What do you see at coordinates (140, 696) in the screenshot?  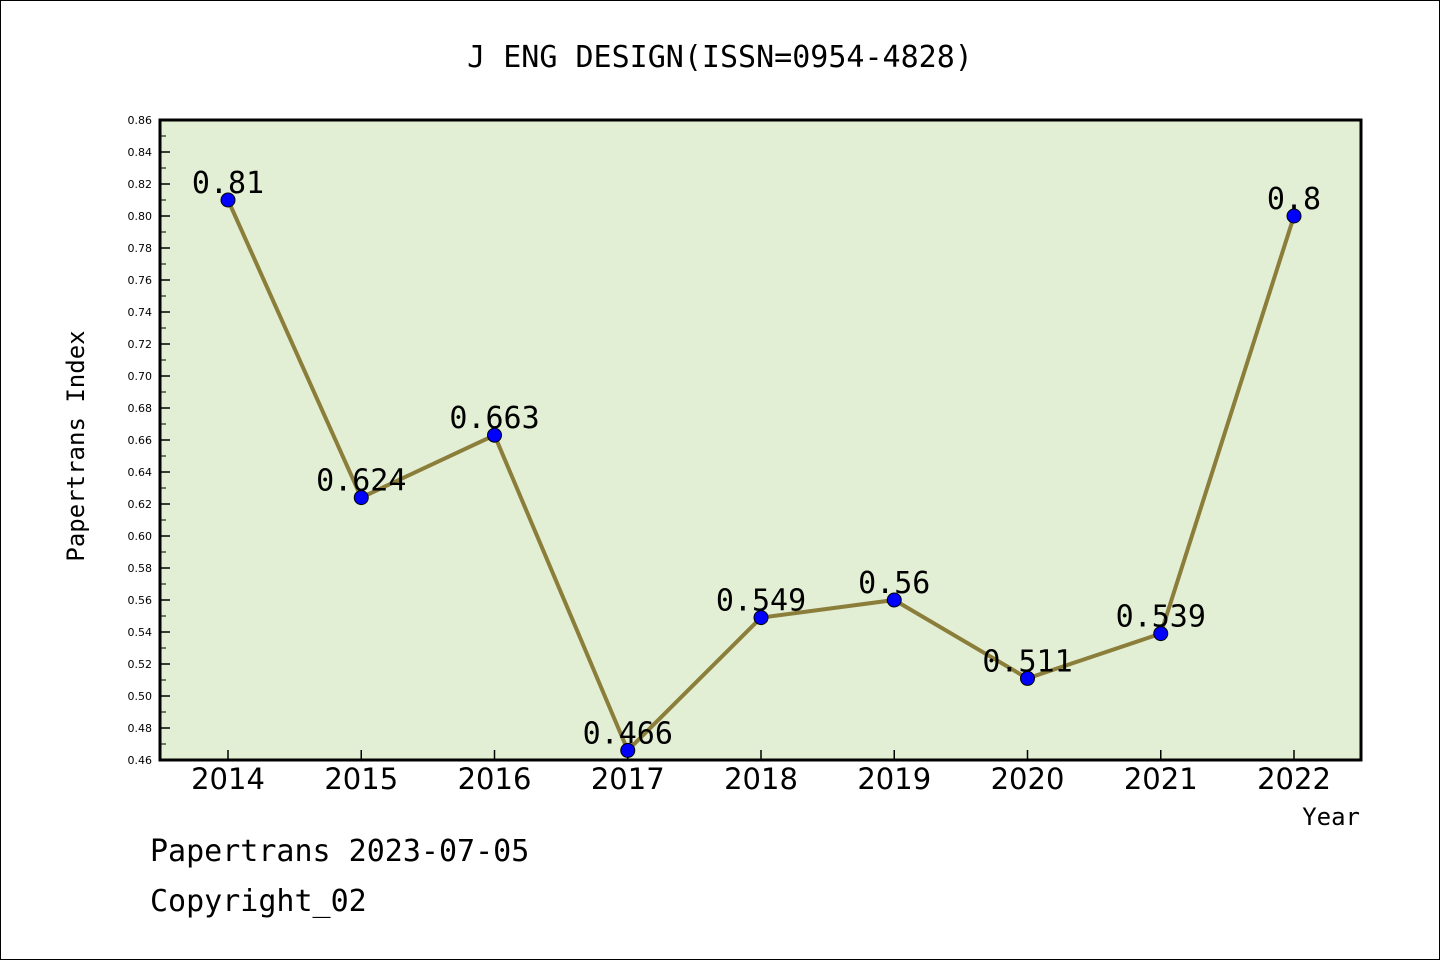 I see `y-tick-label: 0.50` at bounding box center [140, 696].